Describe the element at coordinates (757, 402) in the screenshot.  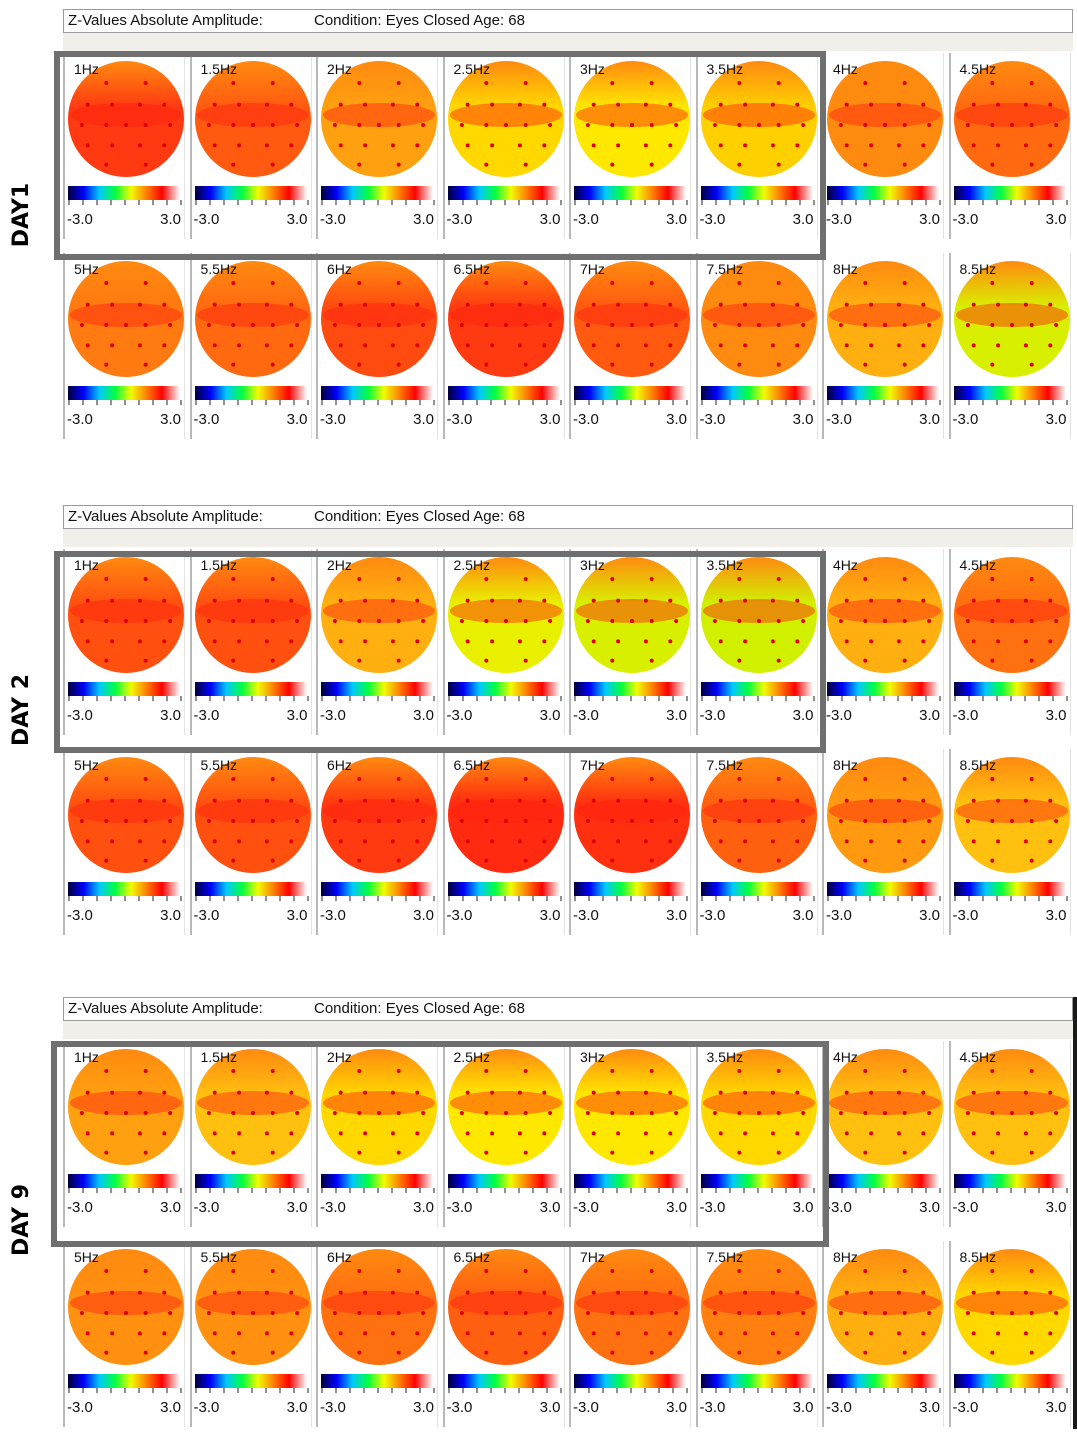
I see `scale-ticks` at that location.